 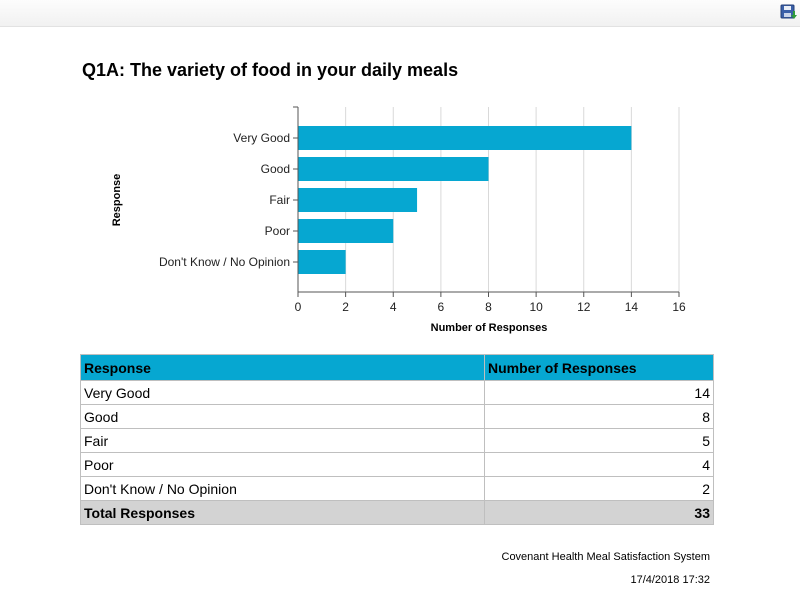 I want to click on response-label: Don't Know / No Opinion, so click(x=282, y=488).